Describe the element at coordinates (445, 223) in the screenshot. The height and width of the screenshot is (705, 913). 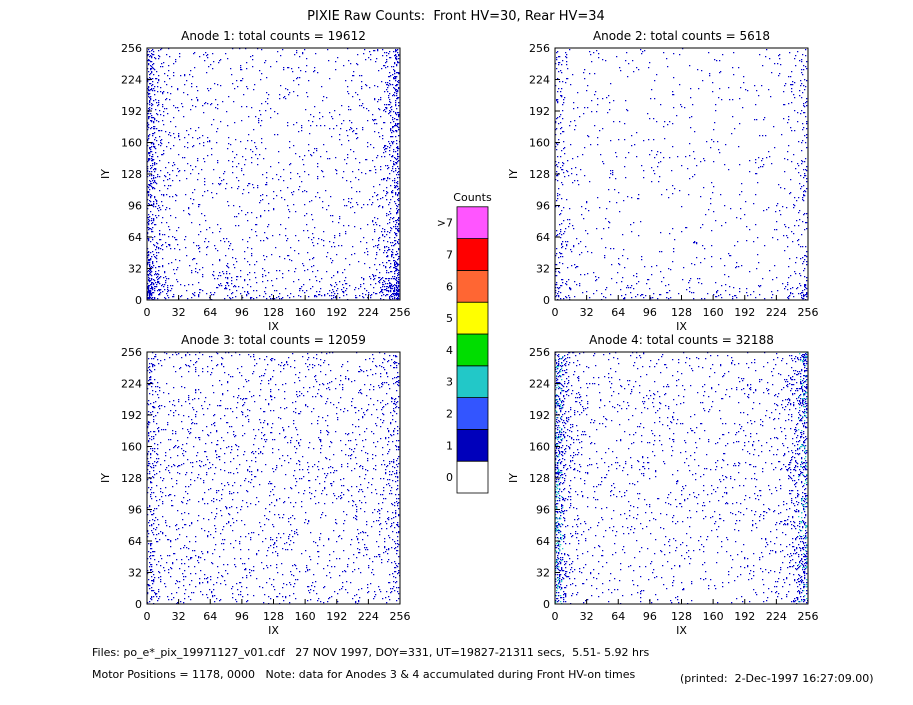
I see `colorbar-label: >7` at that location.